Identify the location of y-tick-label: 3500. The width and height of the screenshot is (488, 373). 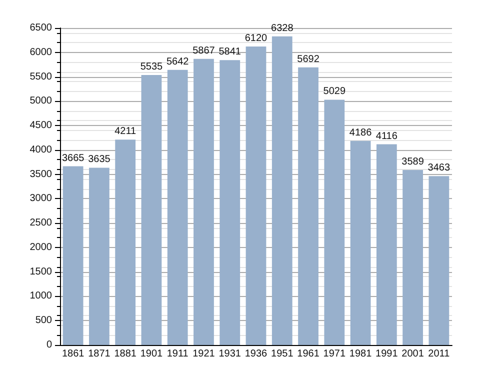
(41, 174).